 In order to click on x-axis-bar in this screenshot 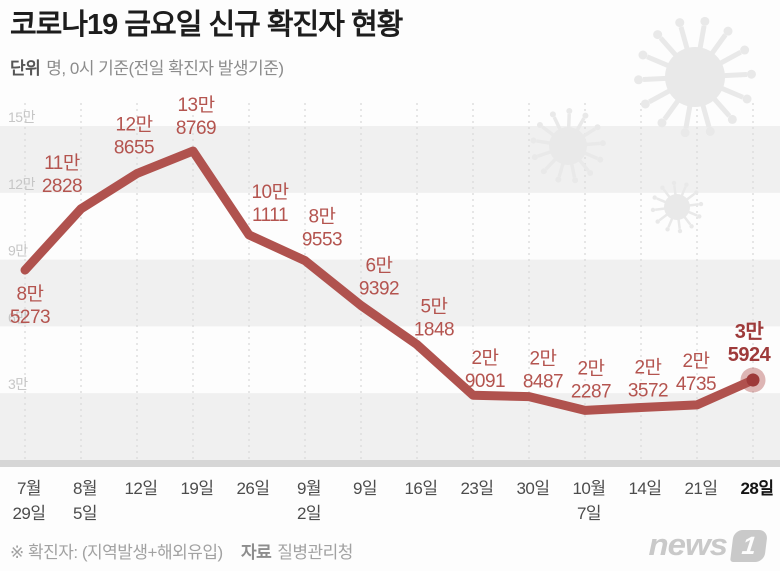, I will do `click(390, 463)`.